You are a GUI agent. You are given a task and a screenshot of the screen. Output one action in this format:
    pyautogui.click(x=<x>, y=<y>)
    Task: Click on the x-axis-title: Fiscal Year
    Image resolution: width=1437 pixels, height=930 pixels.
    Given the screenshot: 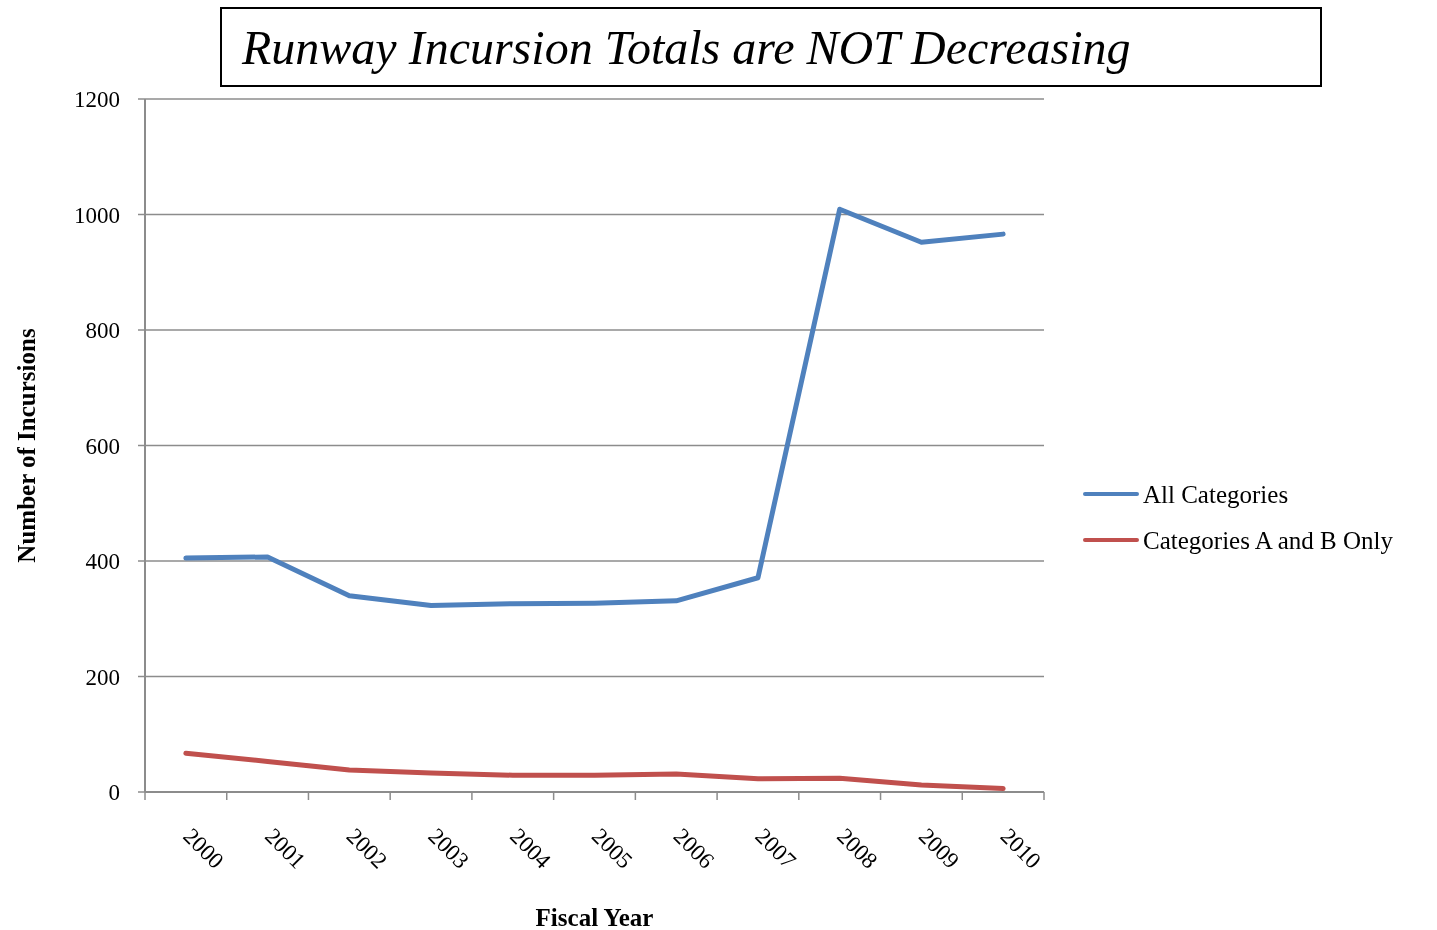 What is the action you would take?
    pyautogui.click(x=594, y=916)
    